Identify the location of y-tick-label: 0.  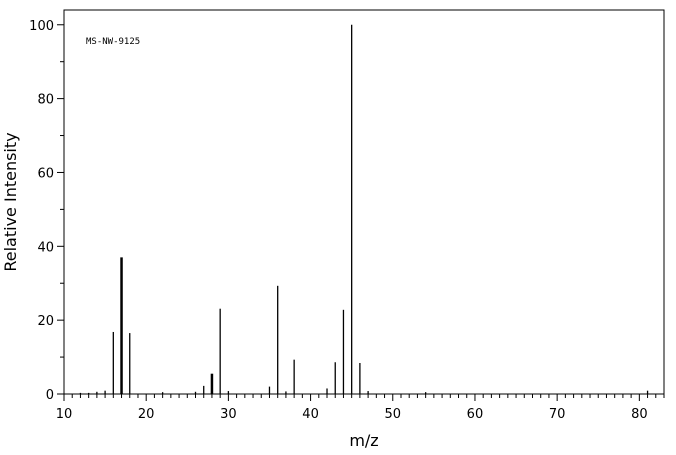
(50, 395).